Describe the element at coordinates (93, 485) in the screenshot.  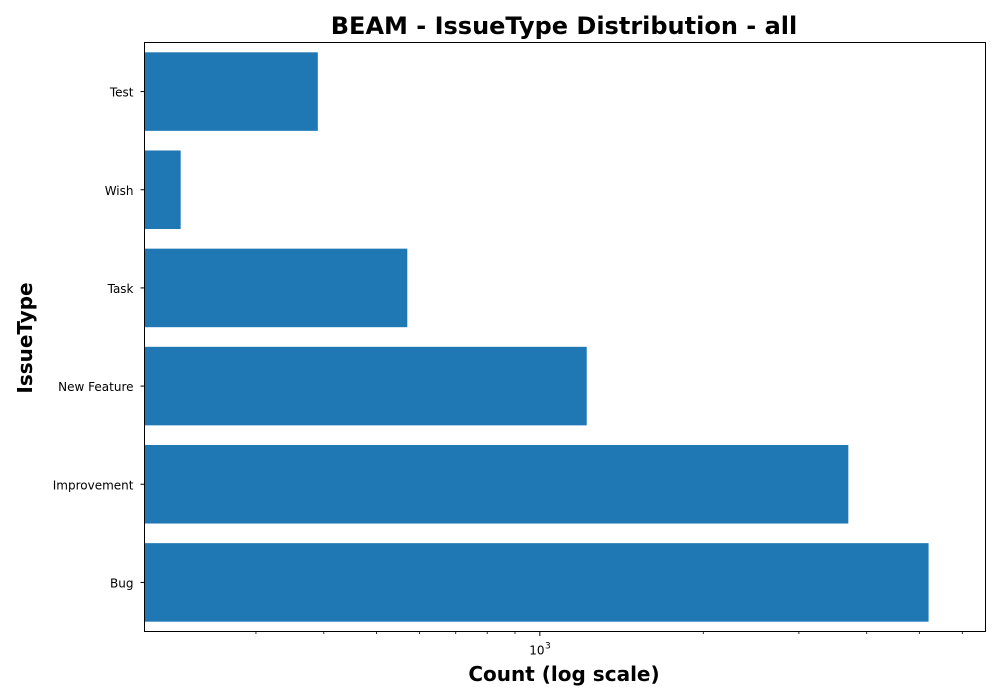
I see `y-tick-label-improvement: Improvement` at that location.